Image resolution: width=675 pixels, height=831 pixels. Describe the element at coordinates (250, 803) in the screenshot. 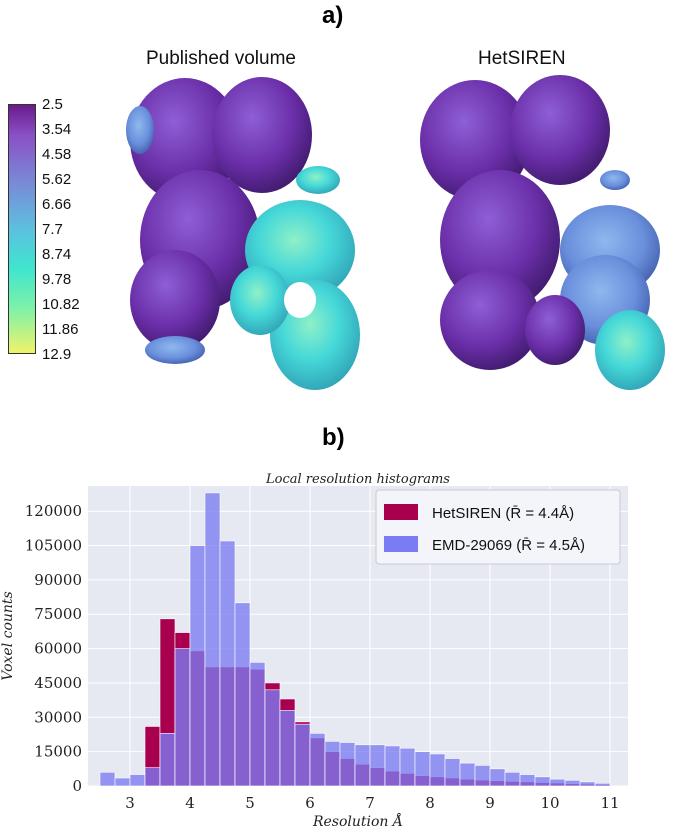

I see `x-tick-label: 5` at that location.